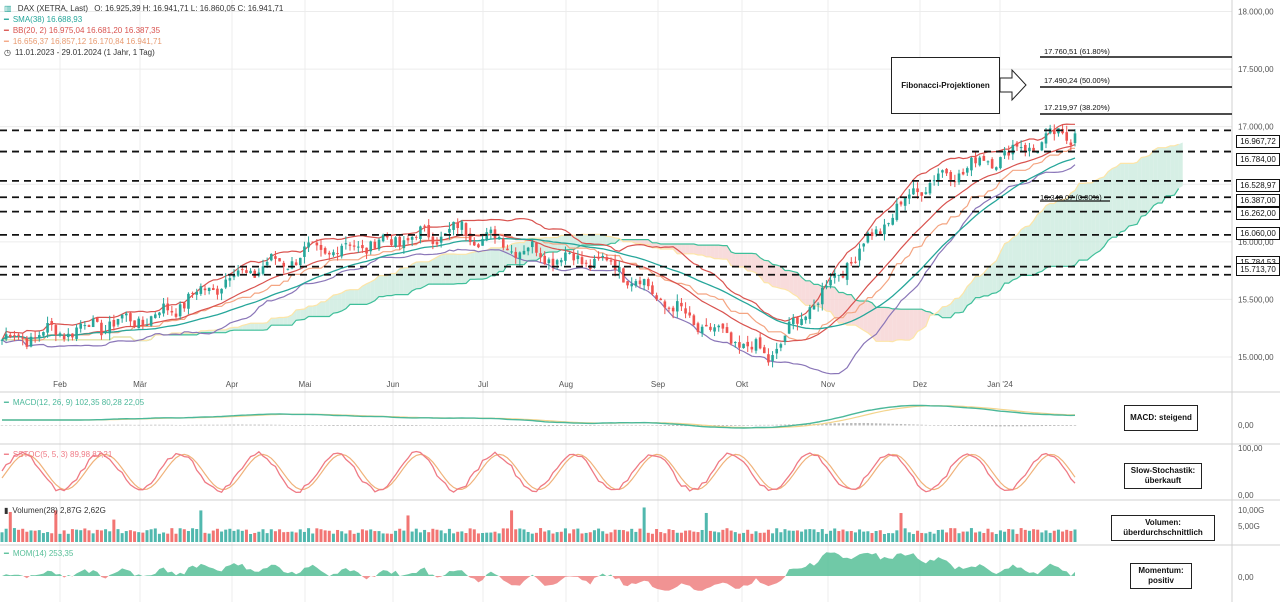 The height and width of the screenshot is (602, 1280). What do you see at coordinates (140, 384) in the screenshot?
I see `x-tick-label: Mär` at bounding box center [140, 384].